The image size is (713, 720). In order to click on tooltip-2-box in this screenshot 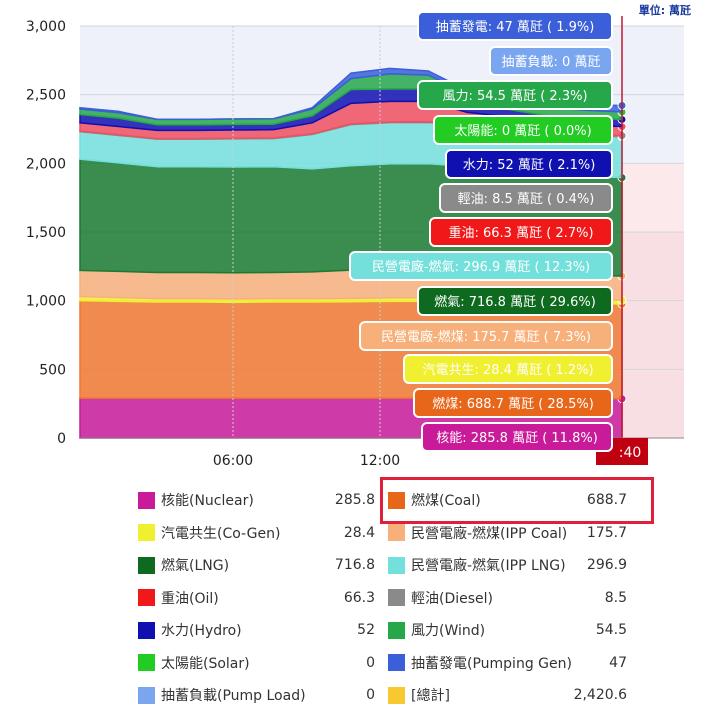, I will do `click(515, 95)`.